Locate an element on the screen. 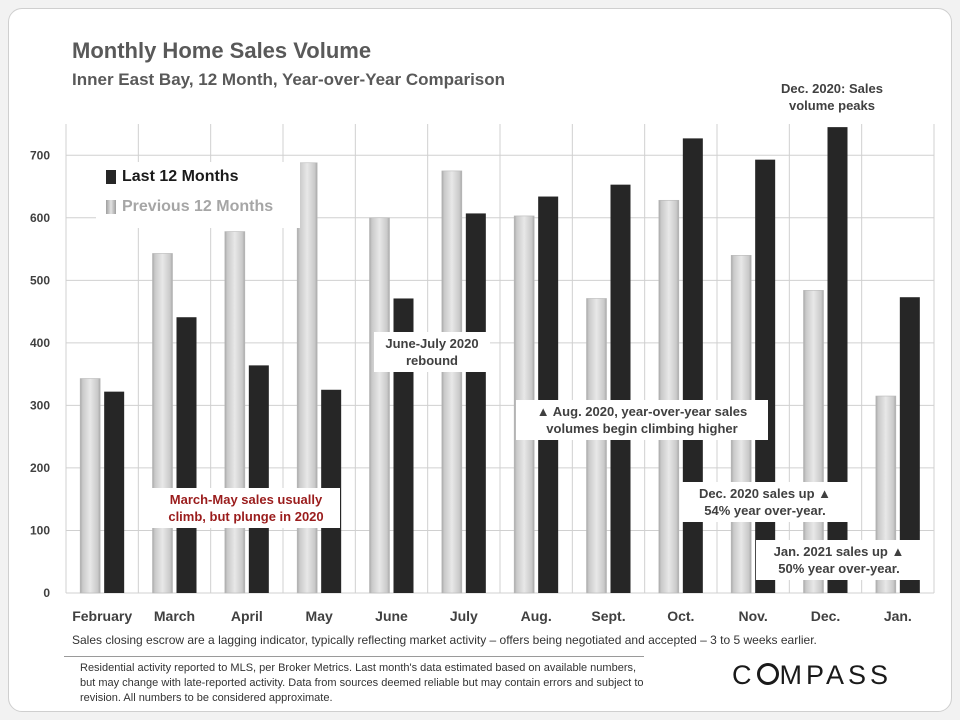  logo-letters-mpass: MPASS is located at coordinates (836, 675).